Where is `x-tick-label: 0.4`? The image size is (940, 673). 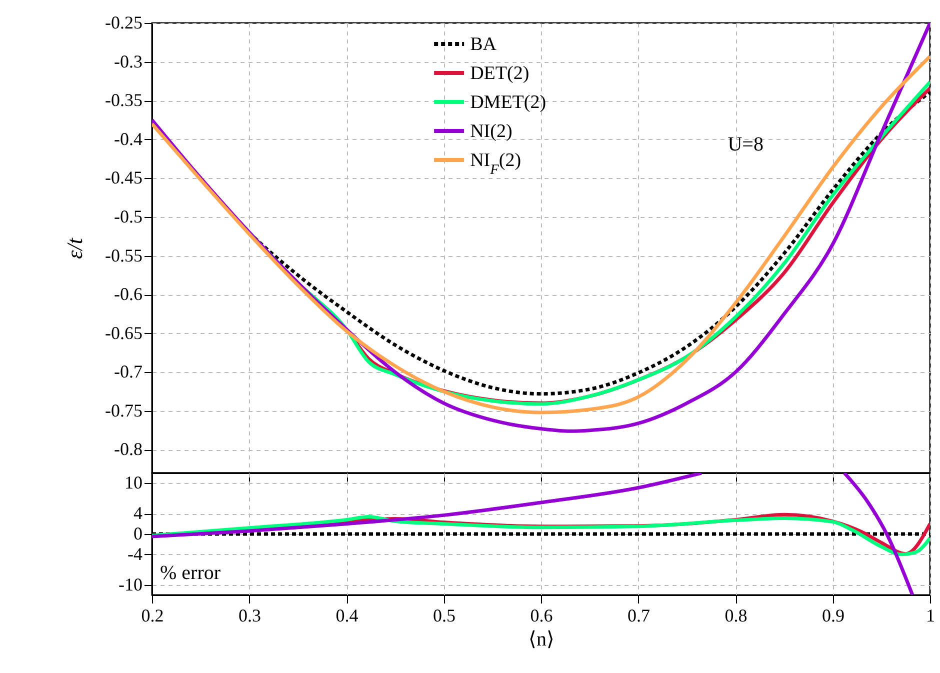 x-tick-label: 0.4 is located at coordinates (347, 616).